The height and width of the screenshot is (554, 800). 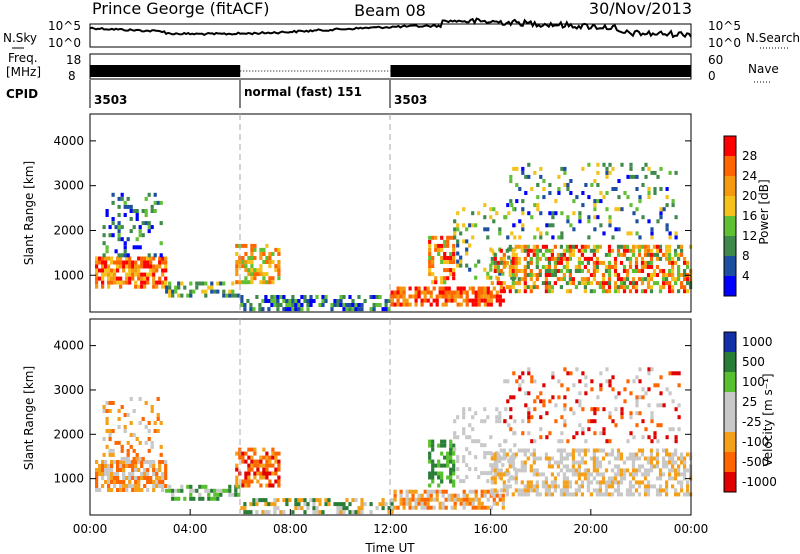 I want to click on cpid-segment-3: 3503, so click(x=410, y=100).